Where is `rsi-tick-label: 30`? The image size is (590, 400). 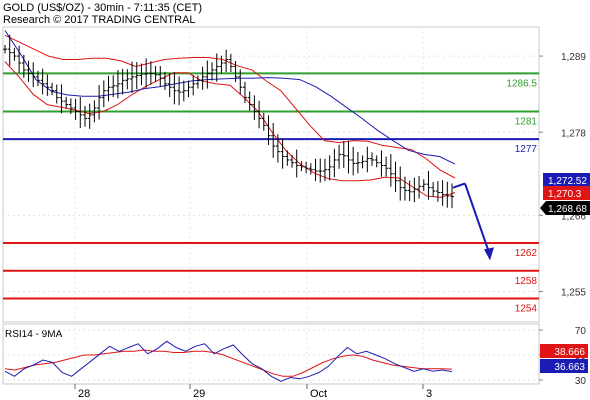 rsi-tick-label: 30 is located at coordinates (581, 381).